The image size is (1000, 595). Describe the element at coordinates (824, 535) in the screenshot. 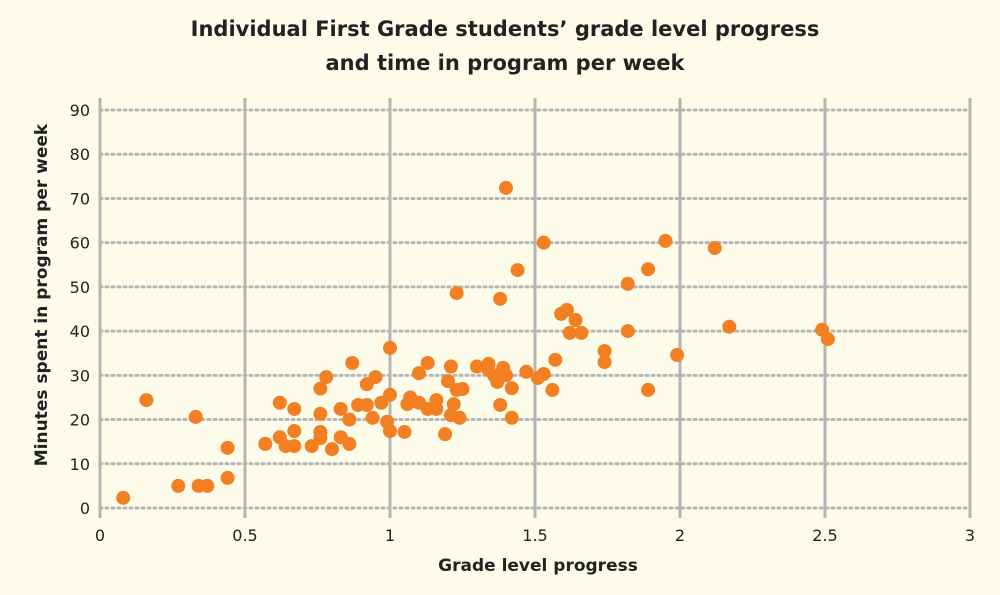

I see `x-tick-label: 2.5` at that location.